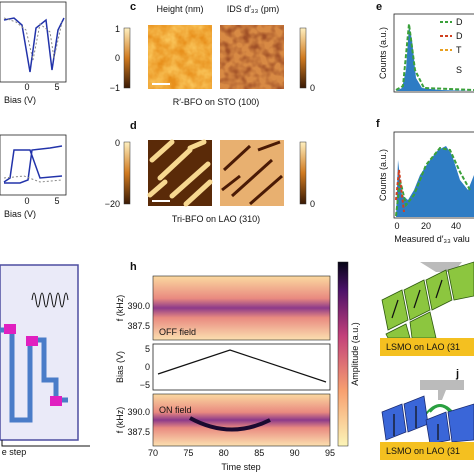 Image resolution: width=474 pixels, height=474 pixels. Describe the element at coordinates (14, 452) in the screenshot. I see `axis-label: e step` at that location.